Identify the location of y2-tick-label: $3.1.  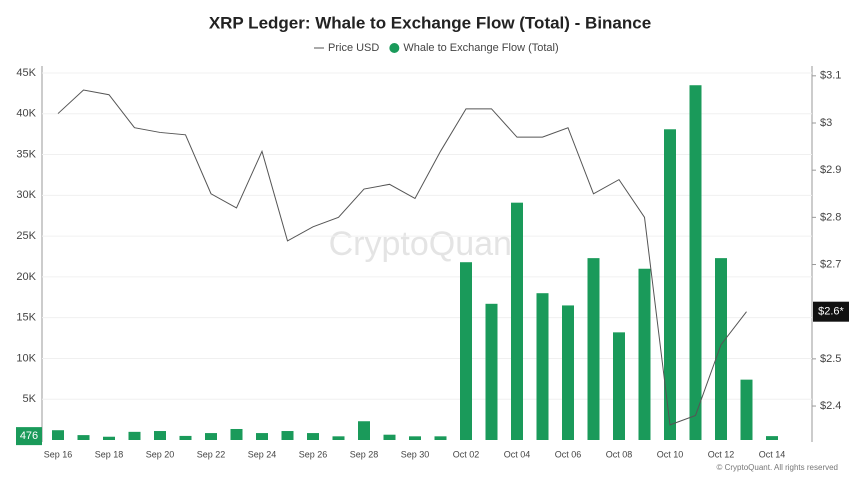
(830, 76).